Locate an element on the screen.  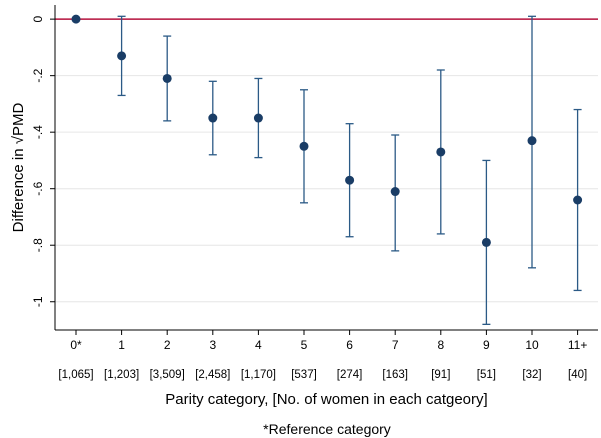
y-tick-label: -.2 is located at coordinates (38, 75).